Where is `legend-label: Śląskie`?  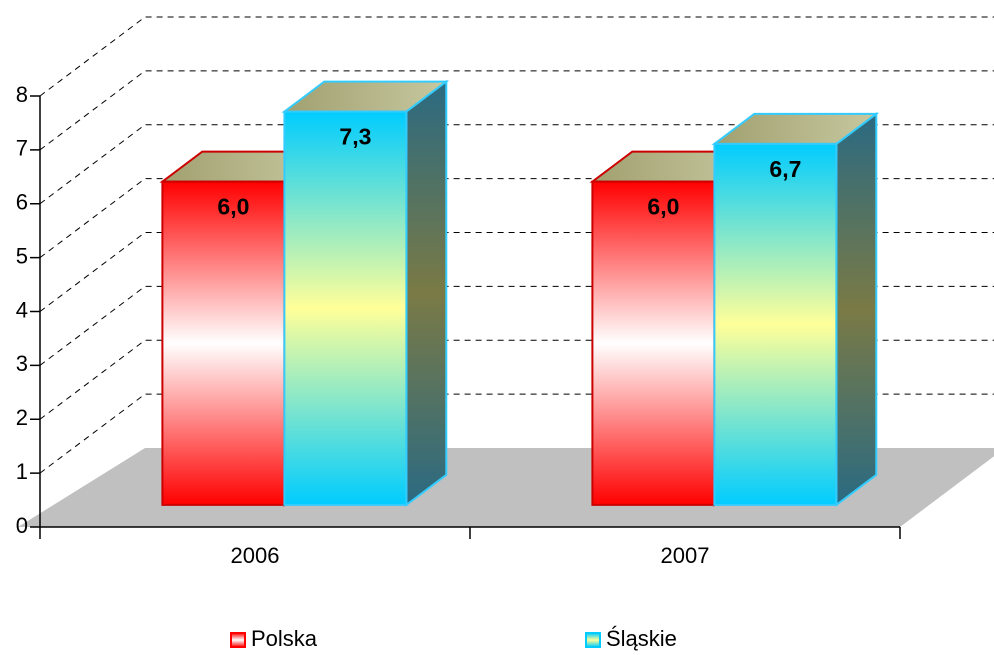
legend-label: Śląskie is located at coordinates (641, 638).